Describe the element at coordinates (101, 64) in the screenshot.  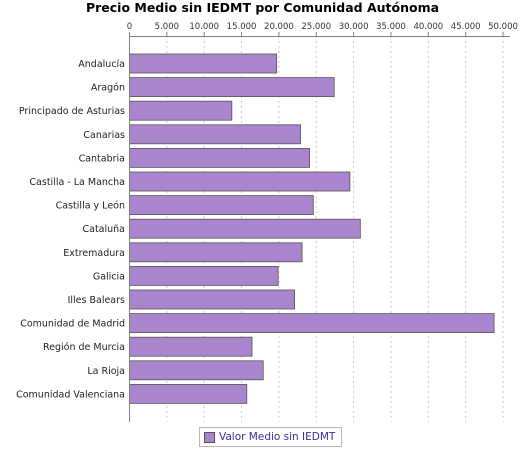
I see `category-label: Andalucía` at that location.